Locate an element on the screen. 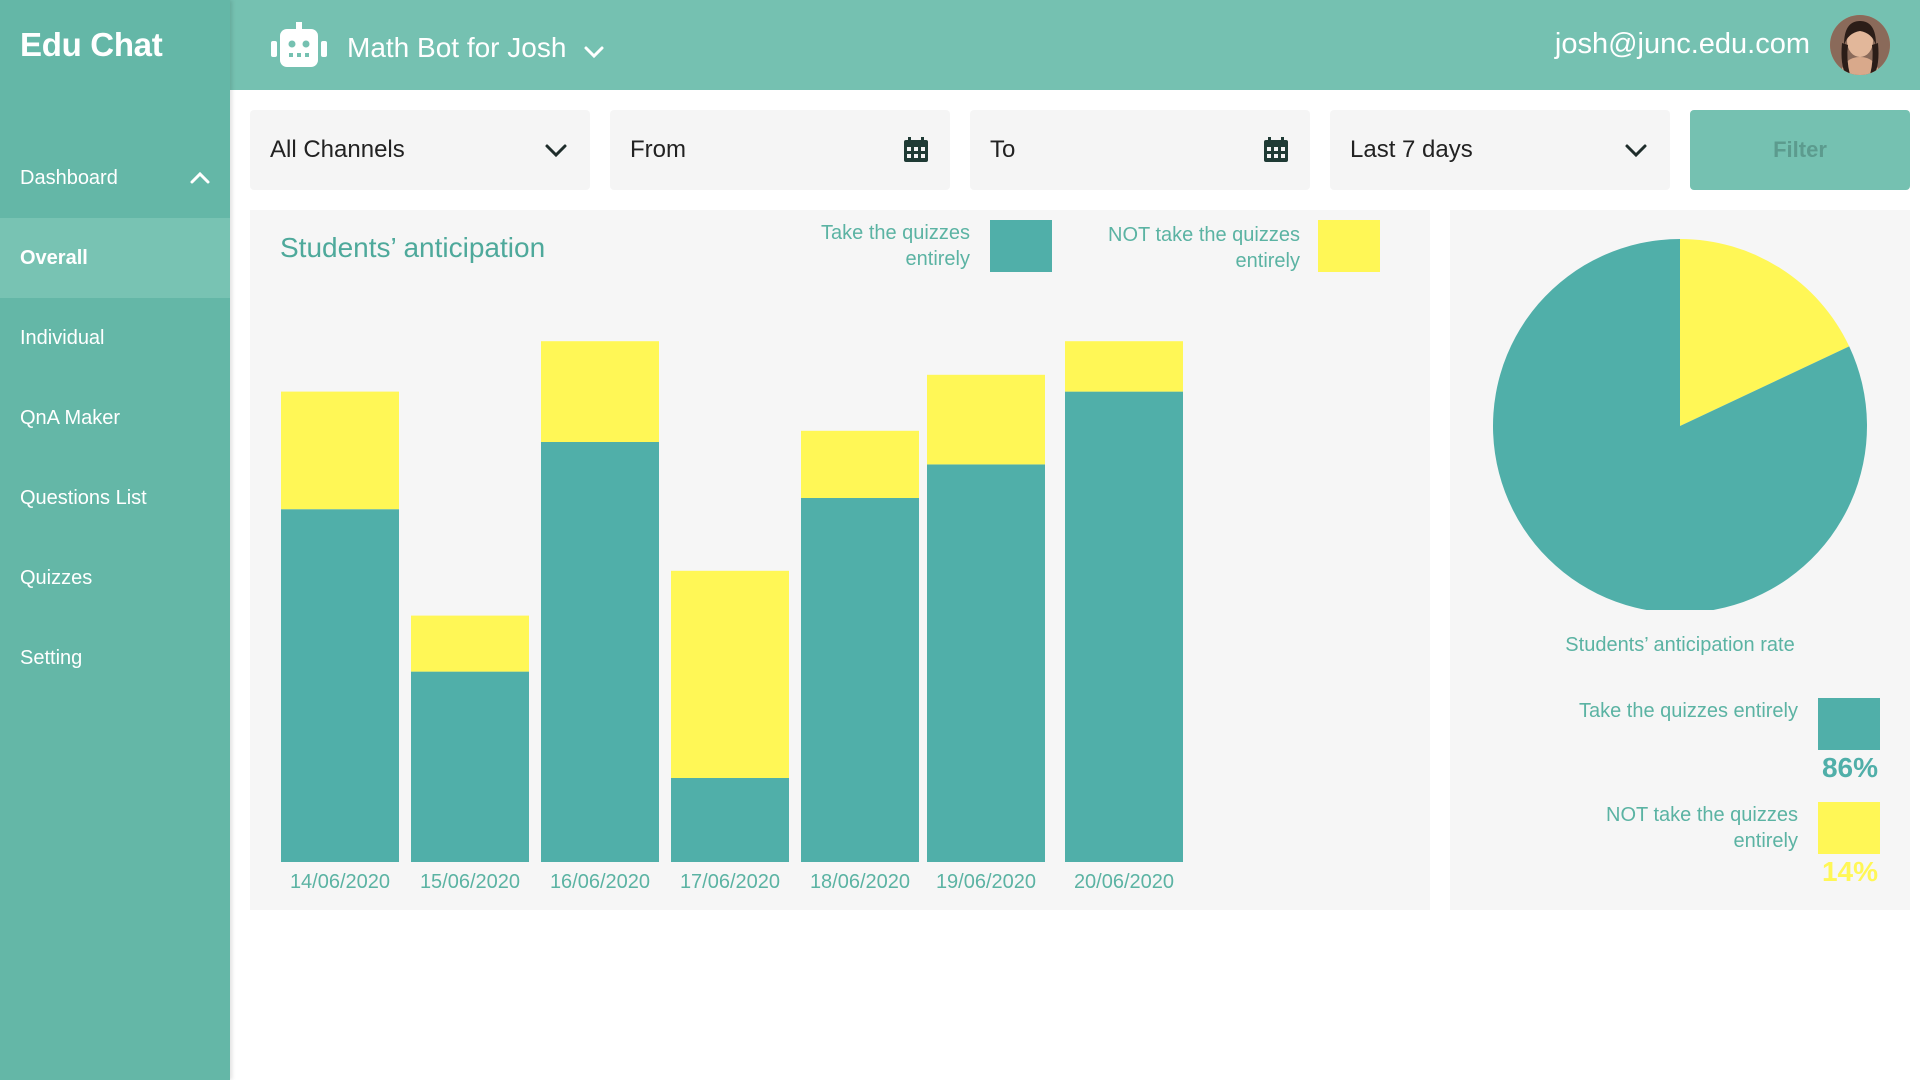 This screenshot has width=1920, height=1080. x-tick-label: 19/06/2020 is located at coordinates (986, 882).